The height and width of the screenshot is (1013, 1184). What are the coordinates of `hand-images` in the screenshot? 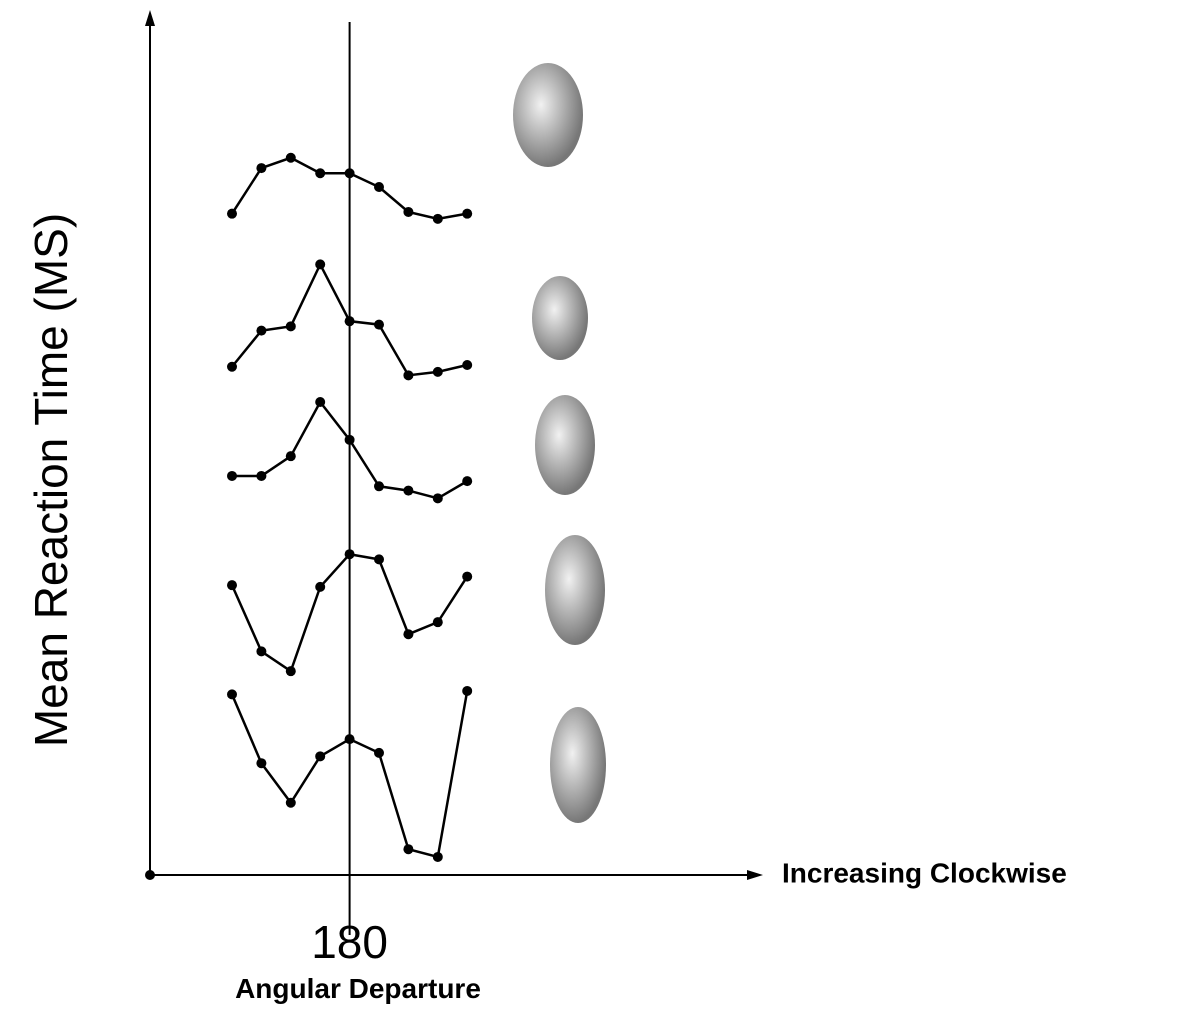 It's located at (559, 443).